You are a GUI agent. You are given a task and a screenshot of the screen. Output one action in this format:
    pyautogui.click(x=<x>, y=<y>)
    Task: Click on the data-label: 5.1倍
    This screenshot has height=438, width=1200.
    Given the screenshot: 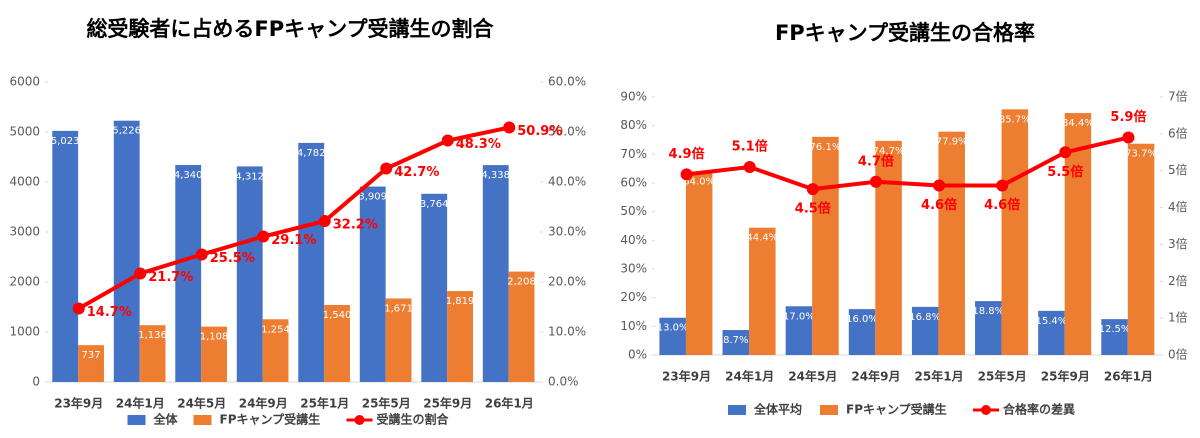 What is the action you would take?
    pyautogui.click(x=750, y=147)
    